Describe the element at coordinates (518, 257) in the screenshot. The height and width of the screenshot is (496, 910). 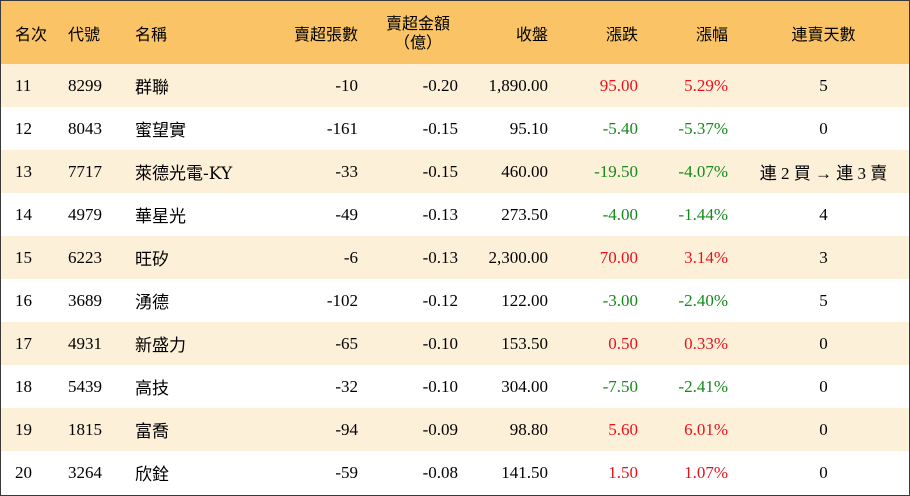
I see `close-cell: 2,300.00` at that location.